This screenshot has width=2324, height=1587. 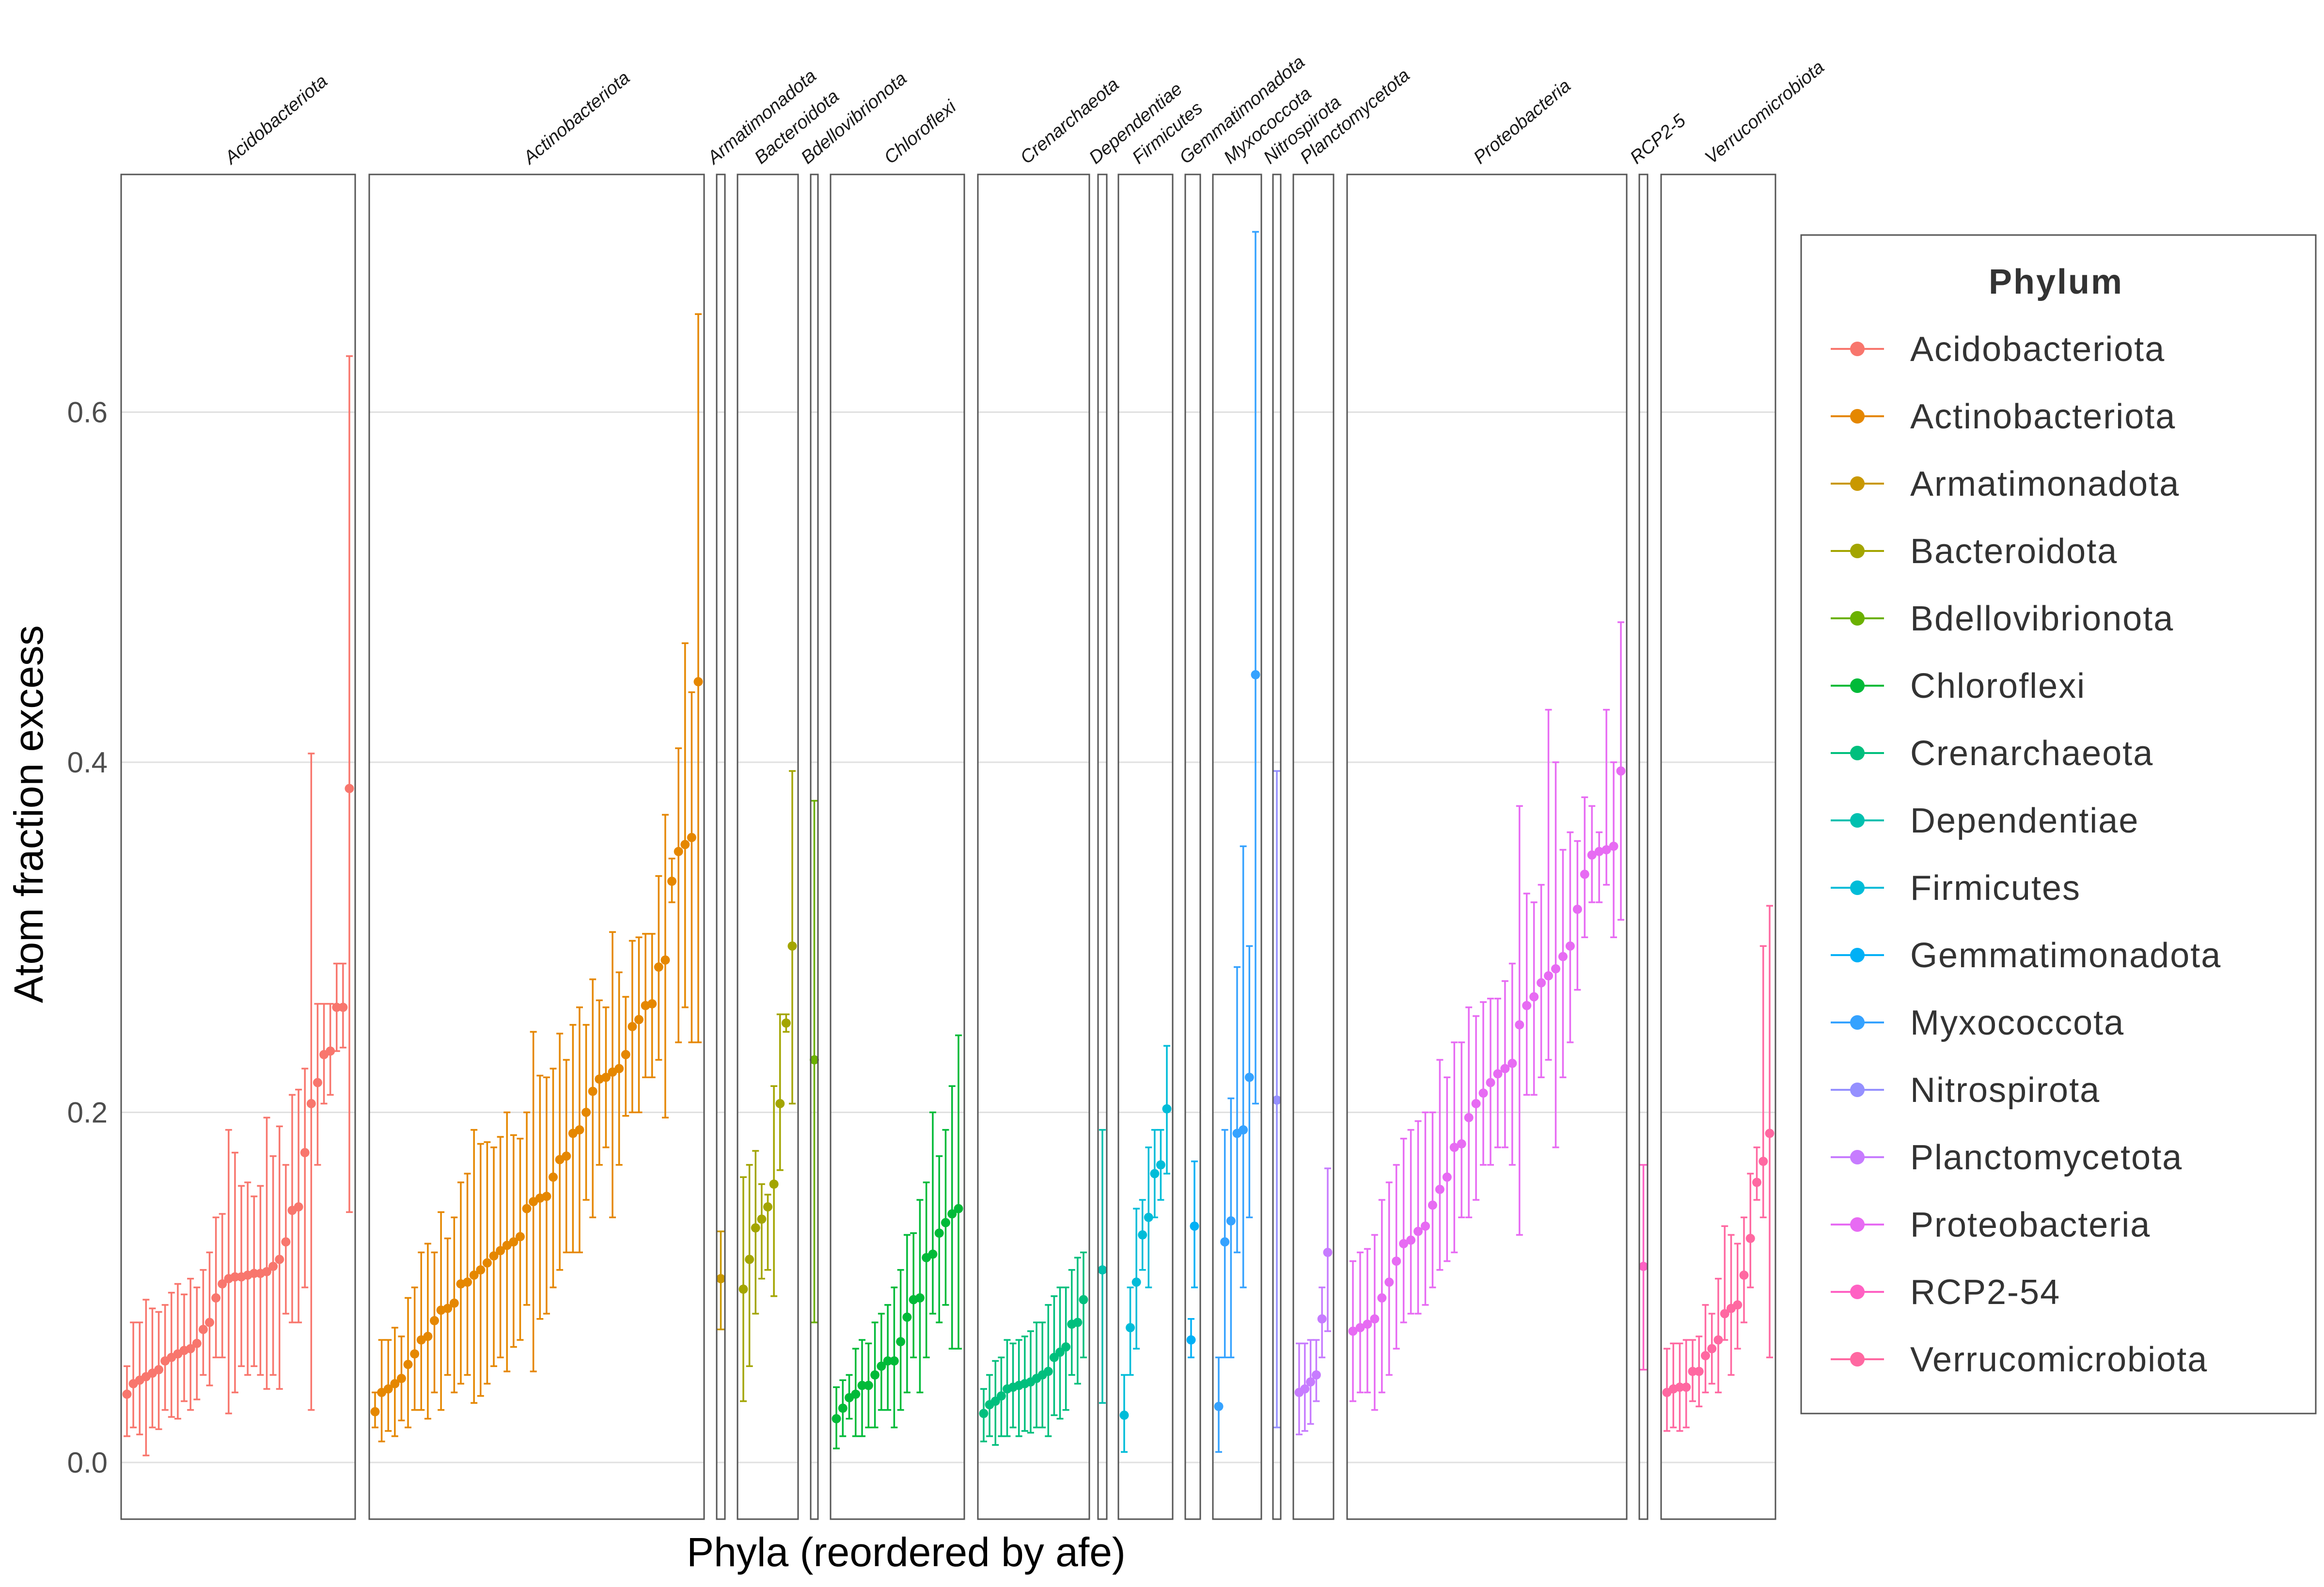 What do you see at coordinates (2005, 1090) in the screenshot?
I see `legend-label: Nitrospirota` at bounding box center [2005, 1090].